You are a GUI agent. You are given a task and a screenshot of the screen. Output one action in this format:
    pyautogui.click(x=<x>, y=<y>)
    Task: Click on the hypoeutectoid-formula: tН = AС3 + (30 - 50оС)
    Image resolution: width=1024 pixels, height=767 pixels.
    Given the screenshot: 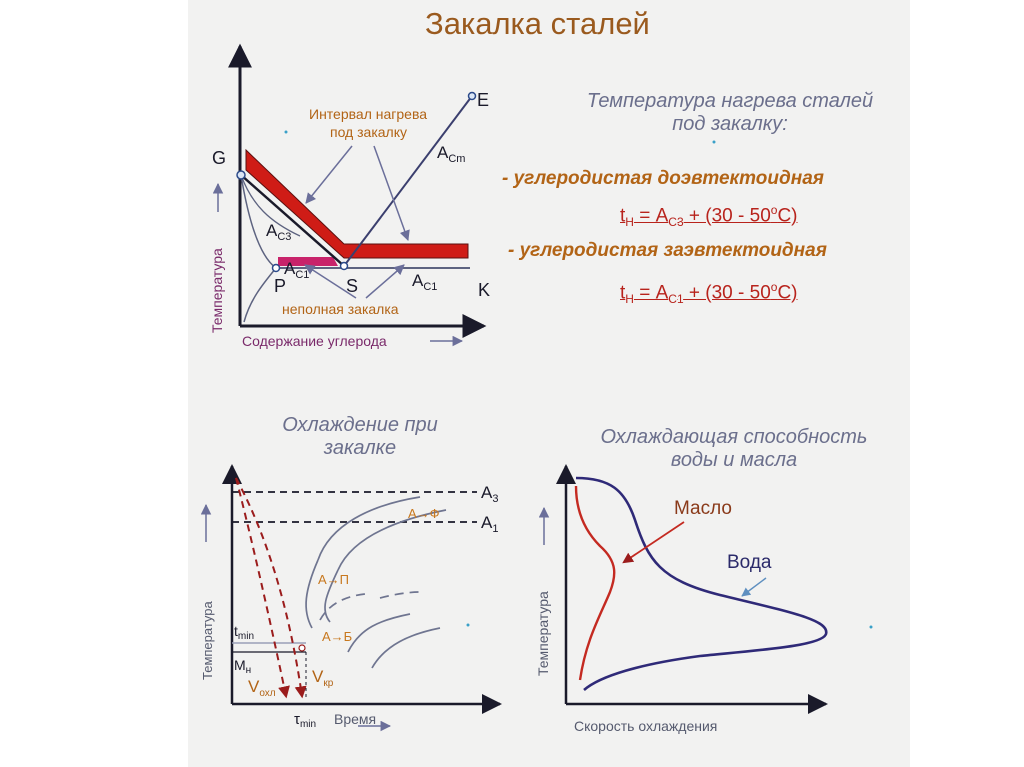 What is the action you would take?
    pyautogui.click(x=709, y=216)
    